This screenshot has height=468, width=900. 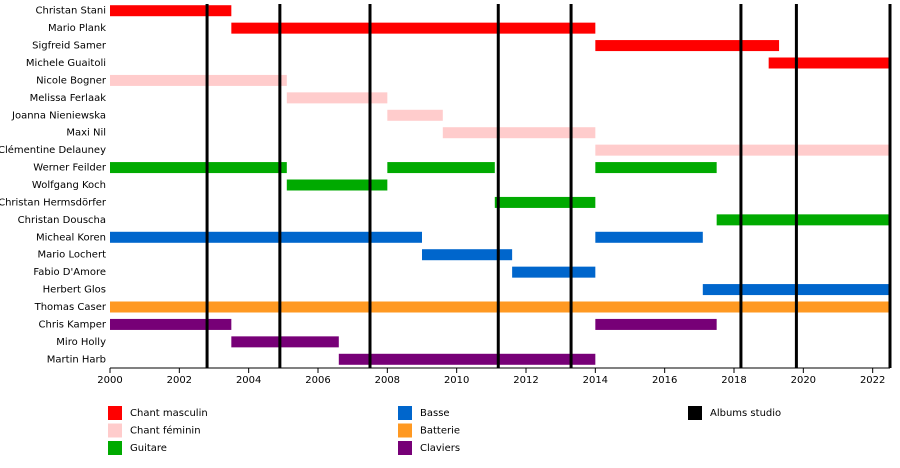 What do you see at coordinates (435, 413) in the screenshot?
I see `legend-label: Basse` at bounding box center [435, 413].